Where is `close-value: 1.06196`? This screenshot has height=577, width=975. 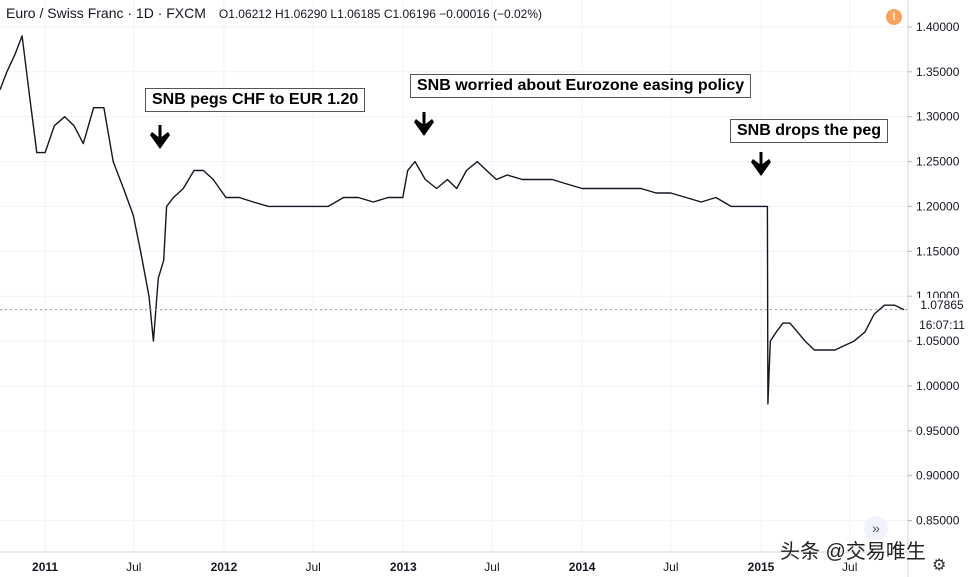 close-value: 1.06196 is located at coordinates (414, 14).